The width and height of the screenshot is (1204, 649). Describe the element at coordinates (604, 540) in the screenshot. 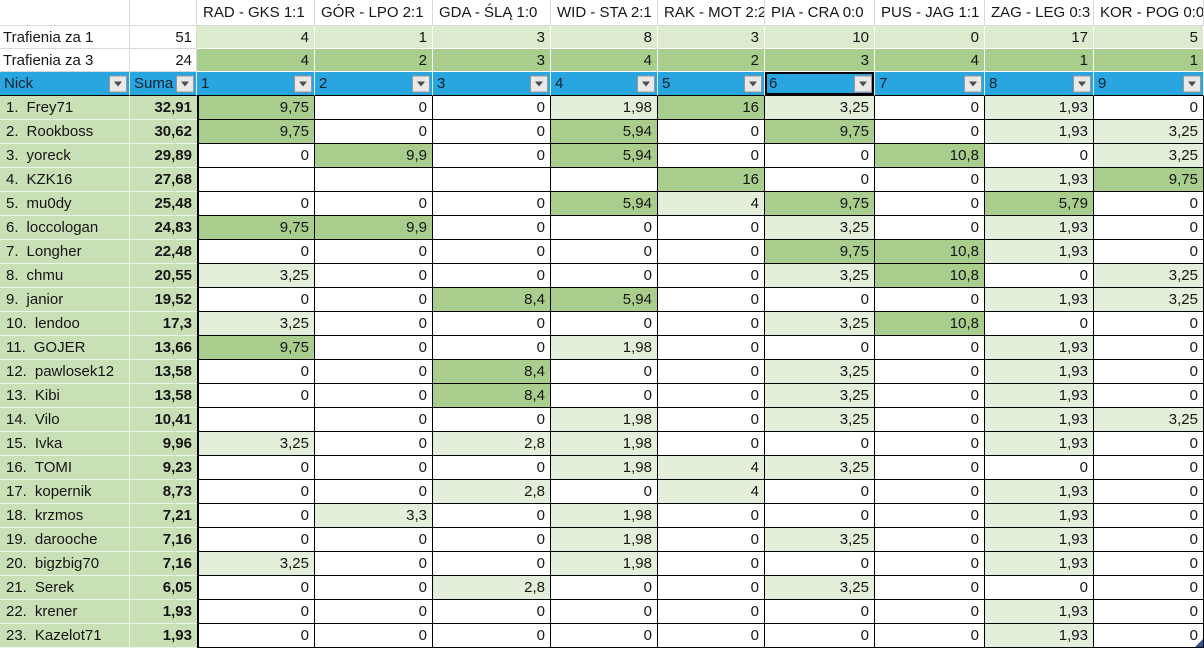

I see `score-cell: 1,98` at that location.